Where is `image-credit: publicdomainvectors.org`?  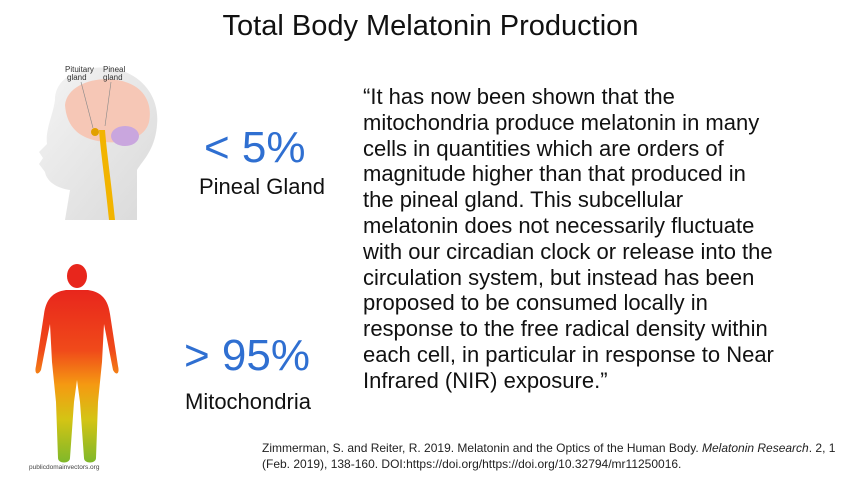 image-credit: publicdomainvectors.org is located at coordinates (64, 467).